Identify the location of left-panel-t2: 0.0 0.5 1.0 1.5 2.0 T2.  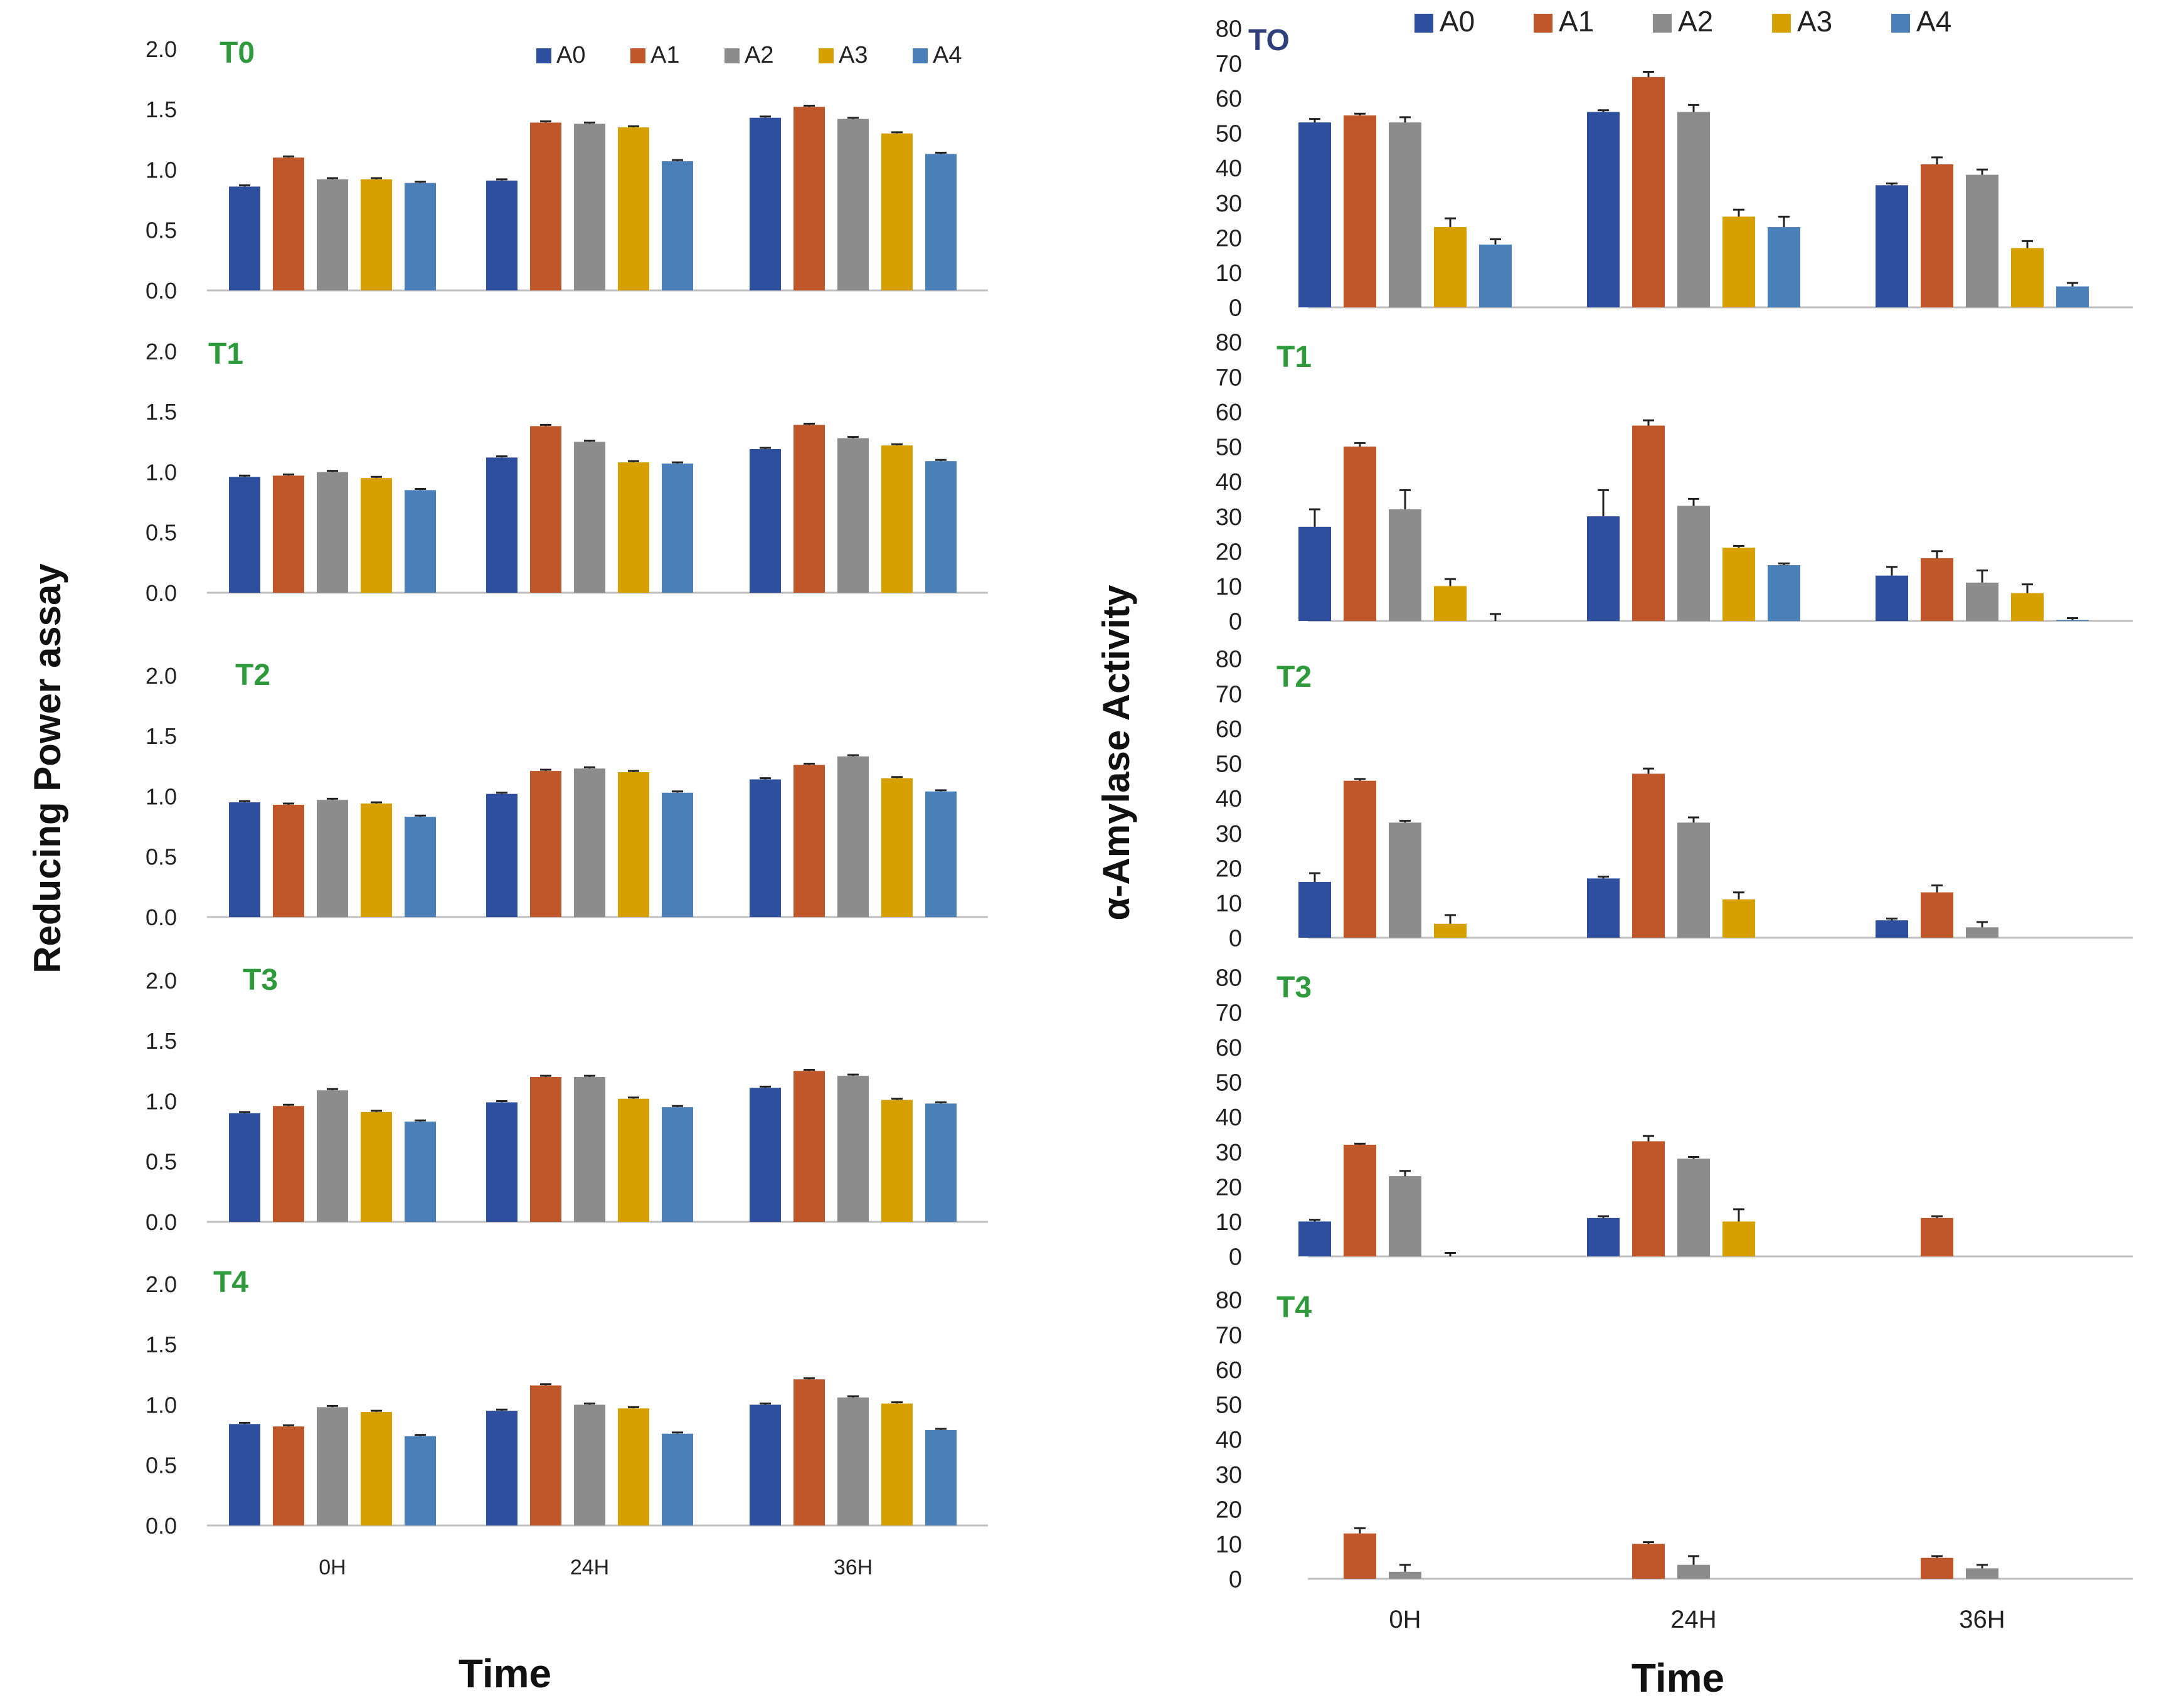
(567, 794).